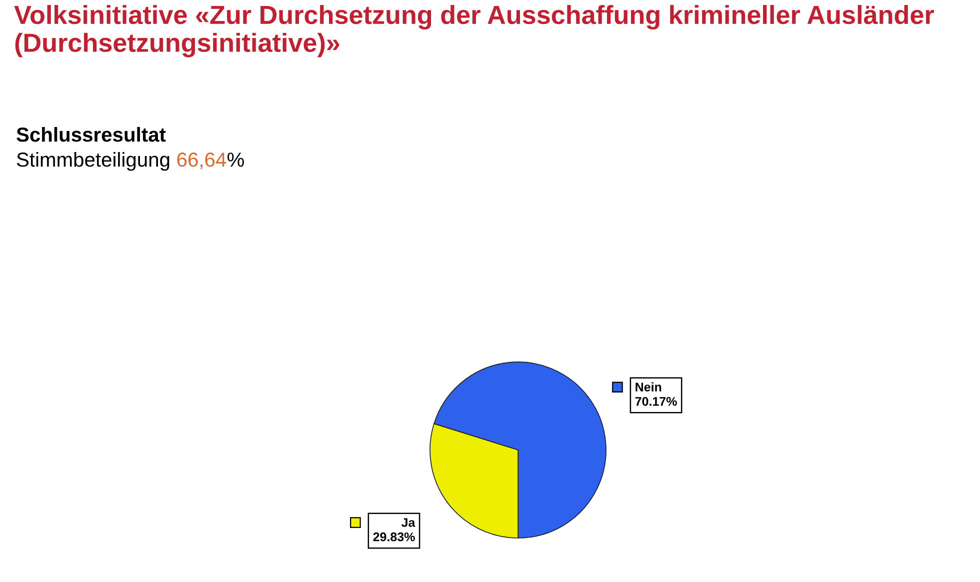  I want to click on slice-label: Ja, so click(408, 522).